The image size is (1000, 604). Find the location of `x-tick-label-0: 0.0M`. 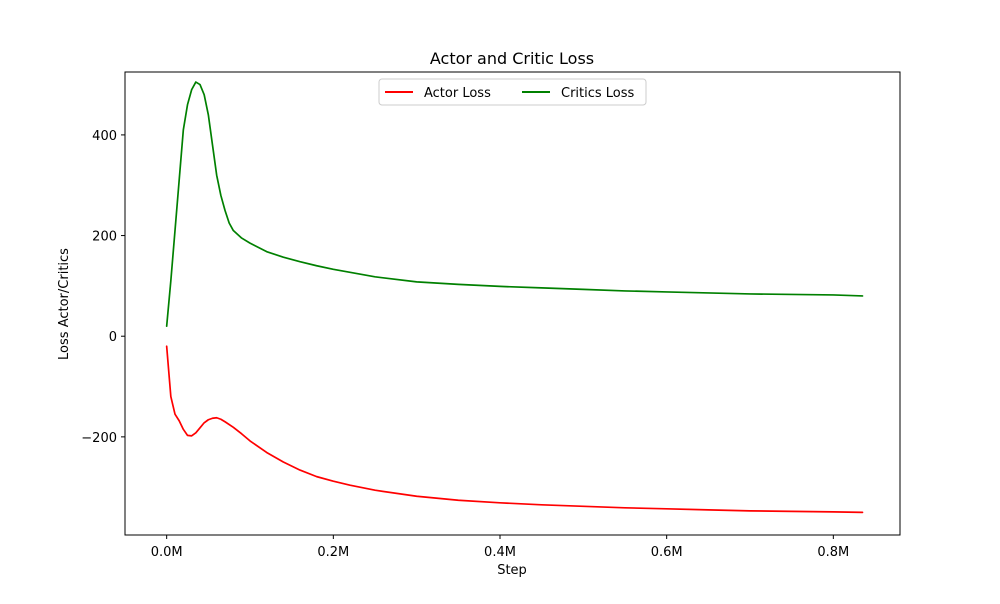

x-tick-label-0: 0.0M is located at coordinates (167, 552).